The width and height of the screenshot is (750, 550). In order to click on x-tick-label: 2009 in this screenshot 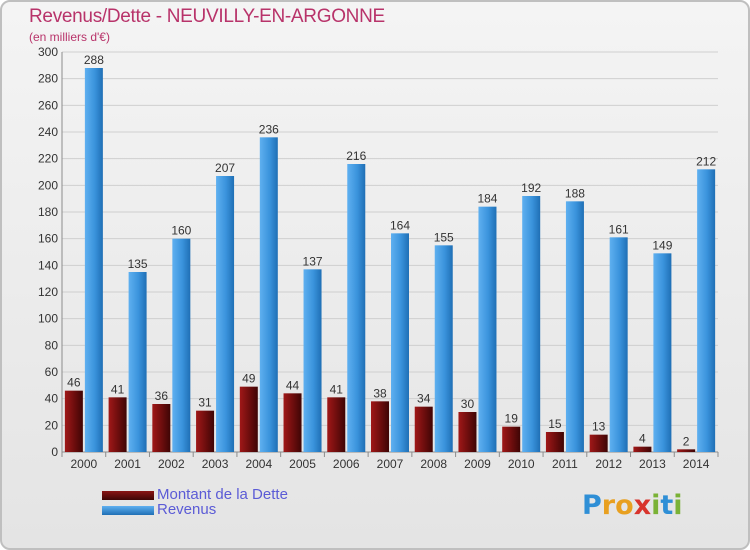, I will do `click(477, 464)`.